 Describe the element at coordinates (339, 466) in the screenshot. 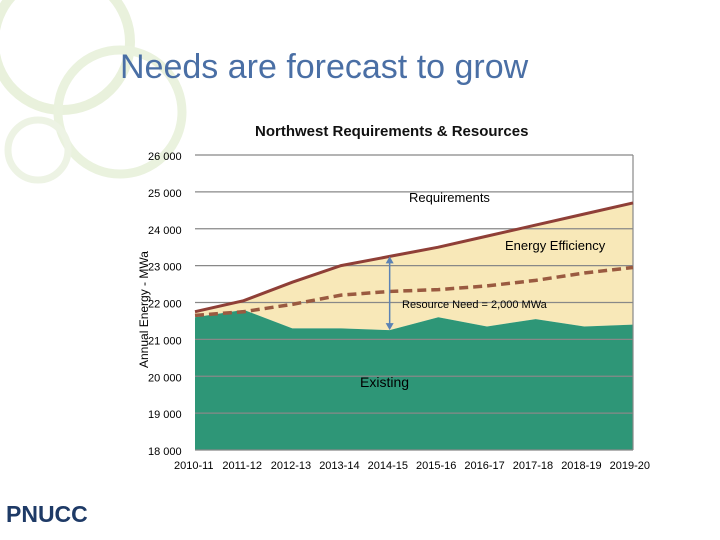

I see `x-tick-label-2013-14: 2013-14` at that location.